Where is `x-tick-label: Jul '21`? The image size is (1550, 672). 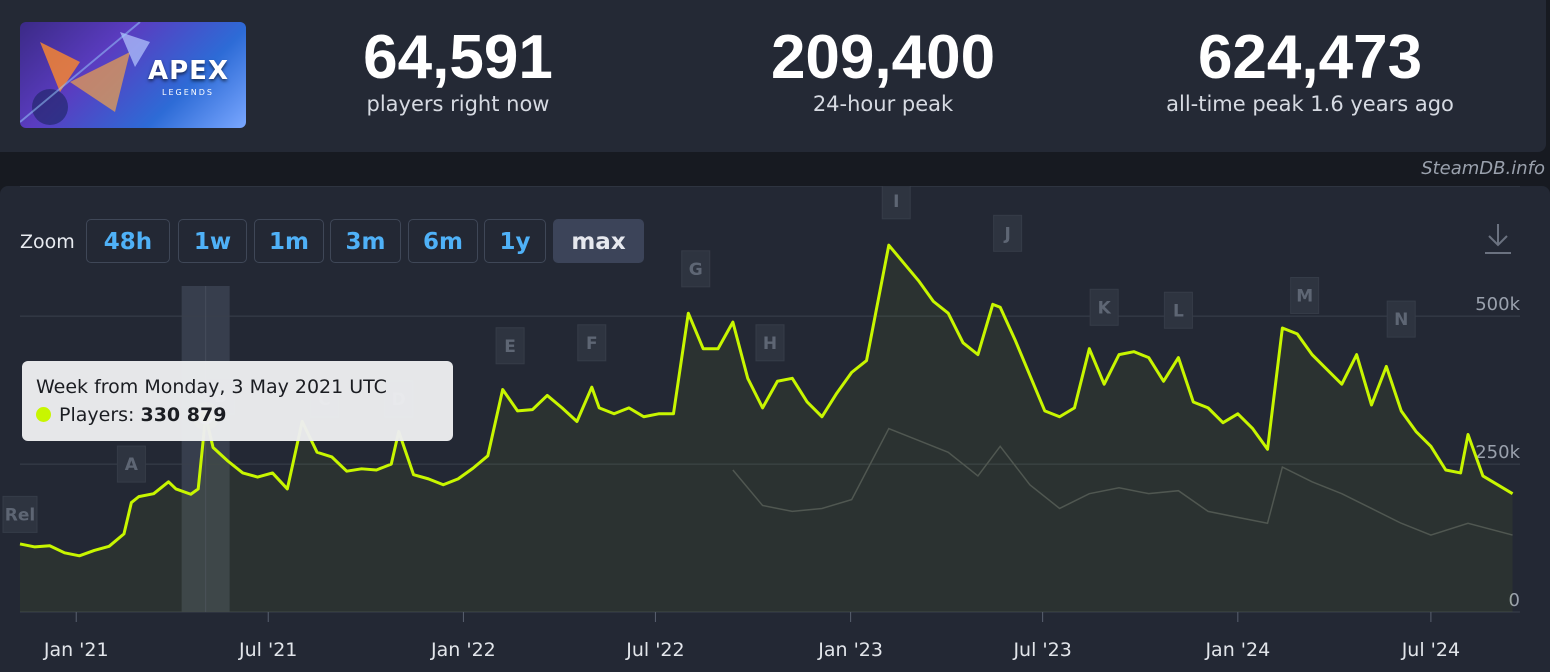 x-tick-label: Jul '21 is located at coordinates (267, 650).